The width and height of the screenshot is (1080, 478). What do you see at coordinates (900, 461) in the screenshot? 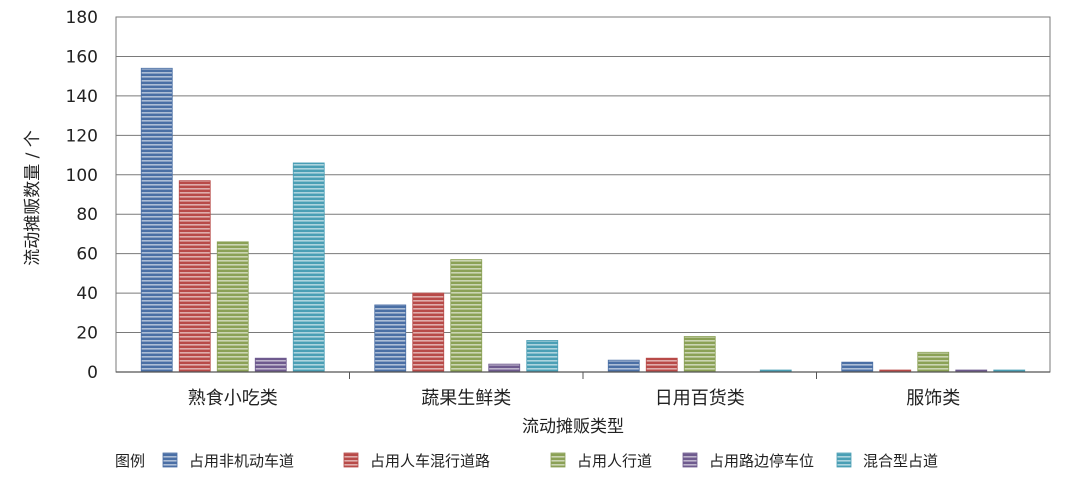
I see `legend-item-label: 混合型占道` at bounding box center [900, 461].